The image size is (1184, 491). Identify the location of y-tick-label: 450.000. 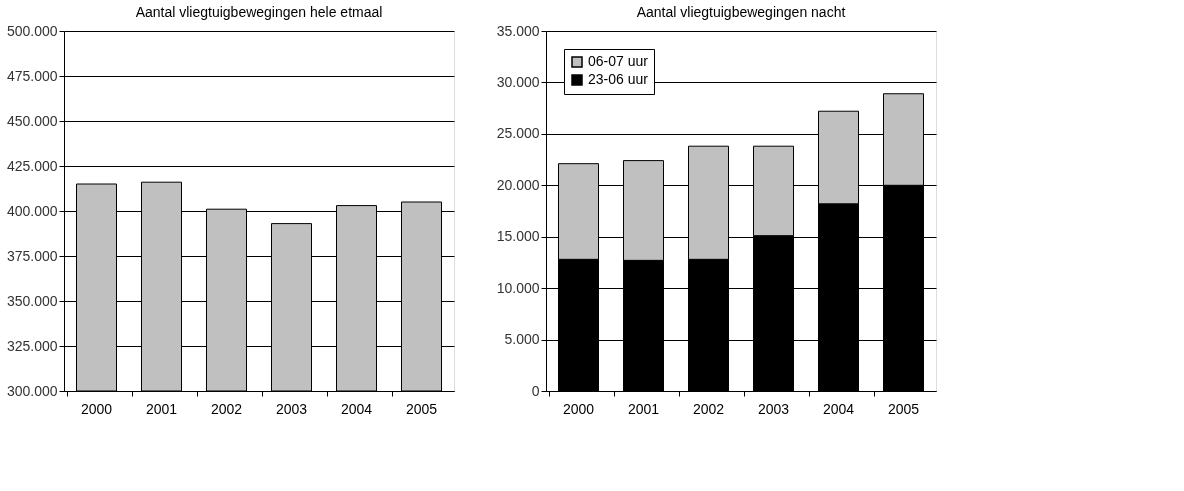
(32, 120).